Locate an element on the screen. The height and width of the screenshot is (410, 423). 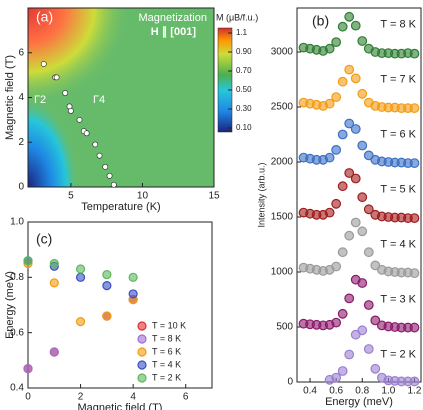
y-tick-label: 3000 is located at coordinates (282, 52).